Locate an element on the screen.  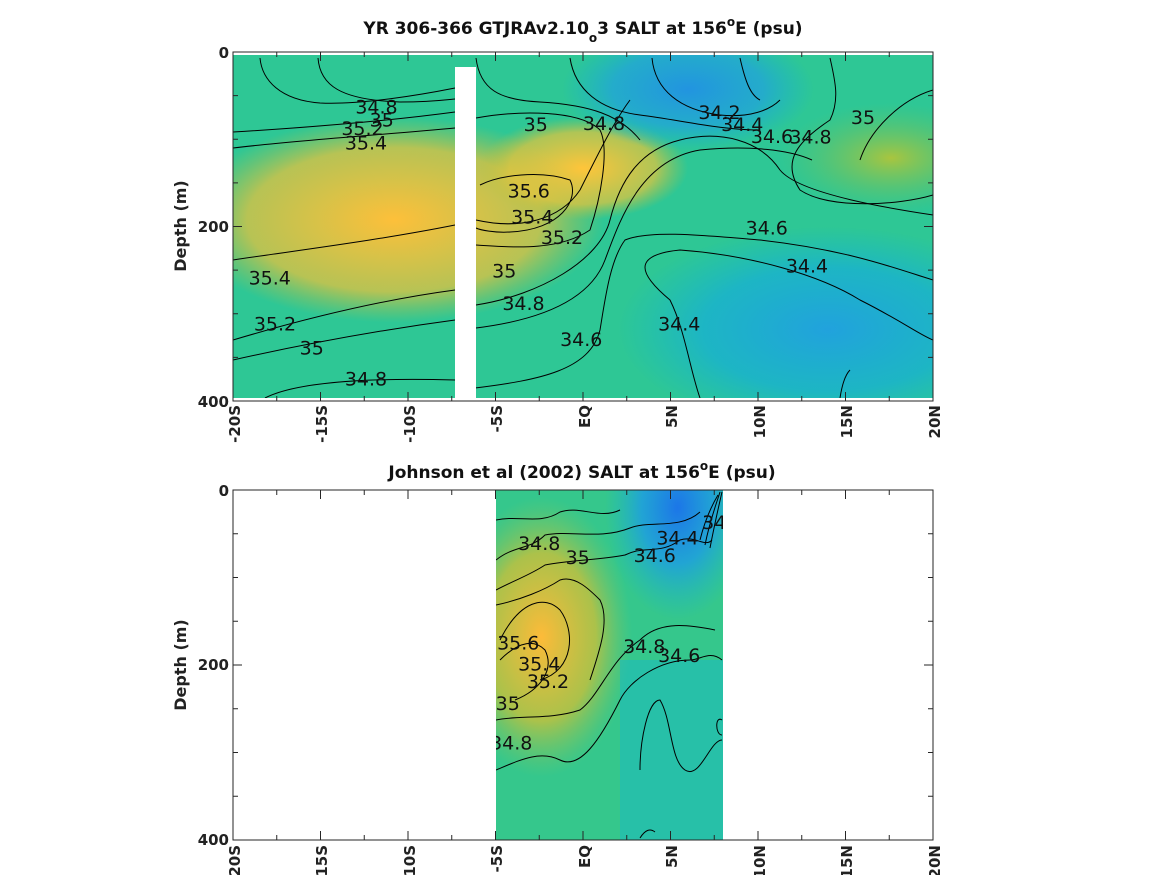
bottom-ytick-label: 400 is located at coordinates (213, 840).